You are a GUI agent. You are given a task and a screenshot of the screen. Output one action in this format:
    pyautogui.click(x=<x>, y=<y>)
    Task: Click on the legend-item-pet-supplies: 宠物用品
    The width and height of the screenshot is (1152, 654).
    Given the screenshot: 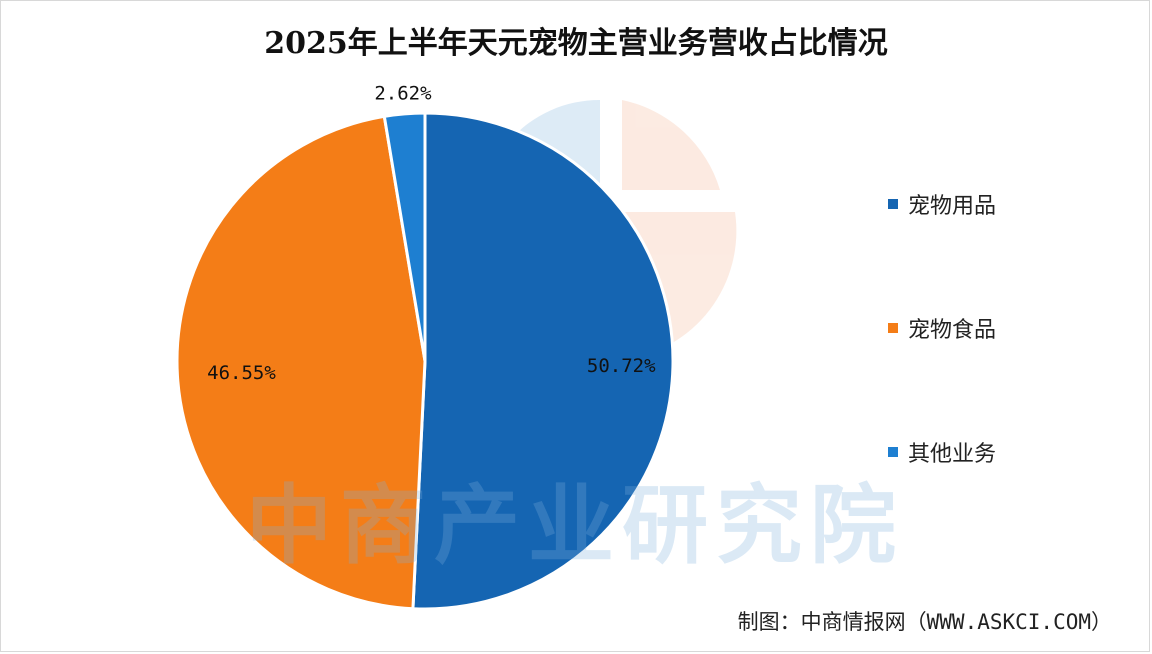 What is the action you would take?
    pyautogui.click(x=942, y=204)
    